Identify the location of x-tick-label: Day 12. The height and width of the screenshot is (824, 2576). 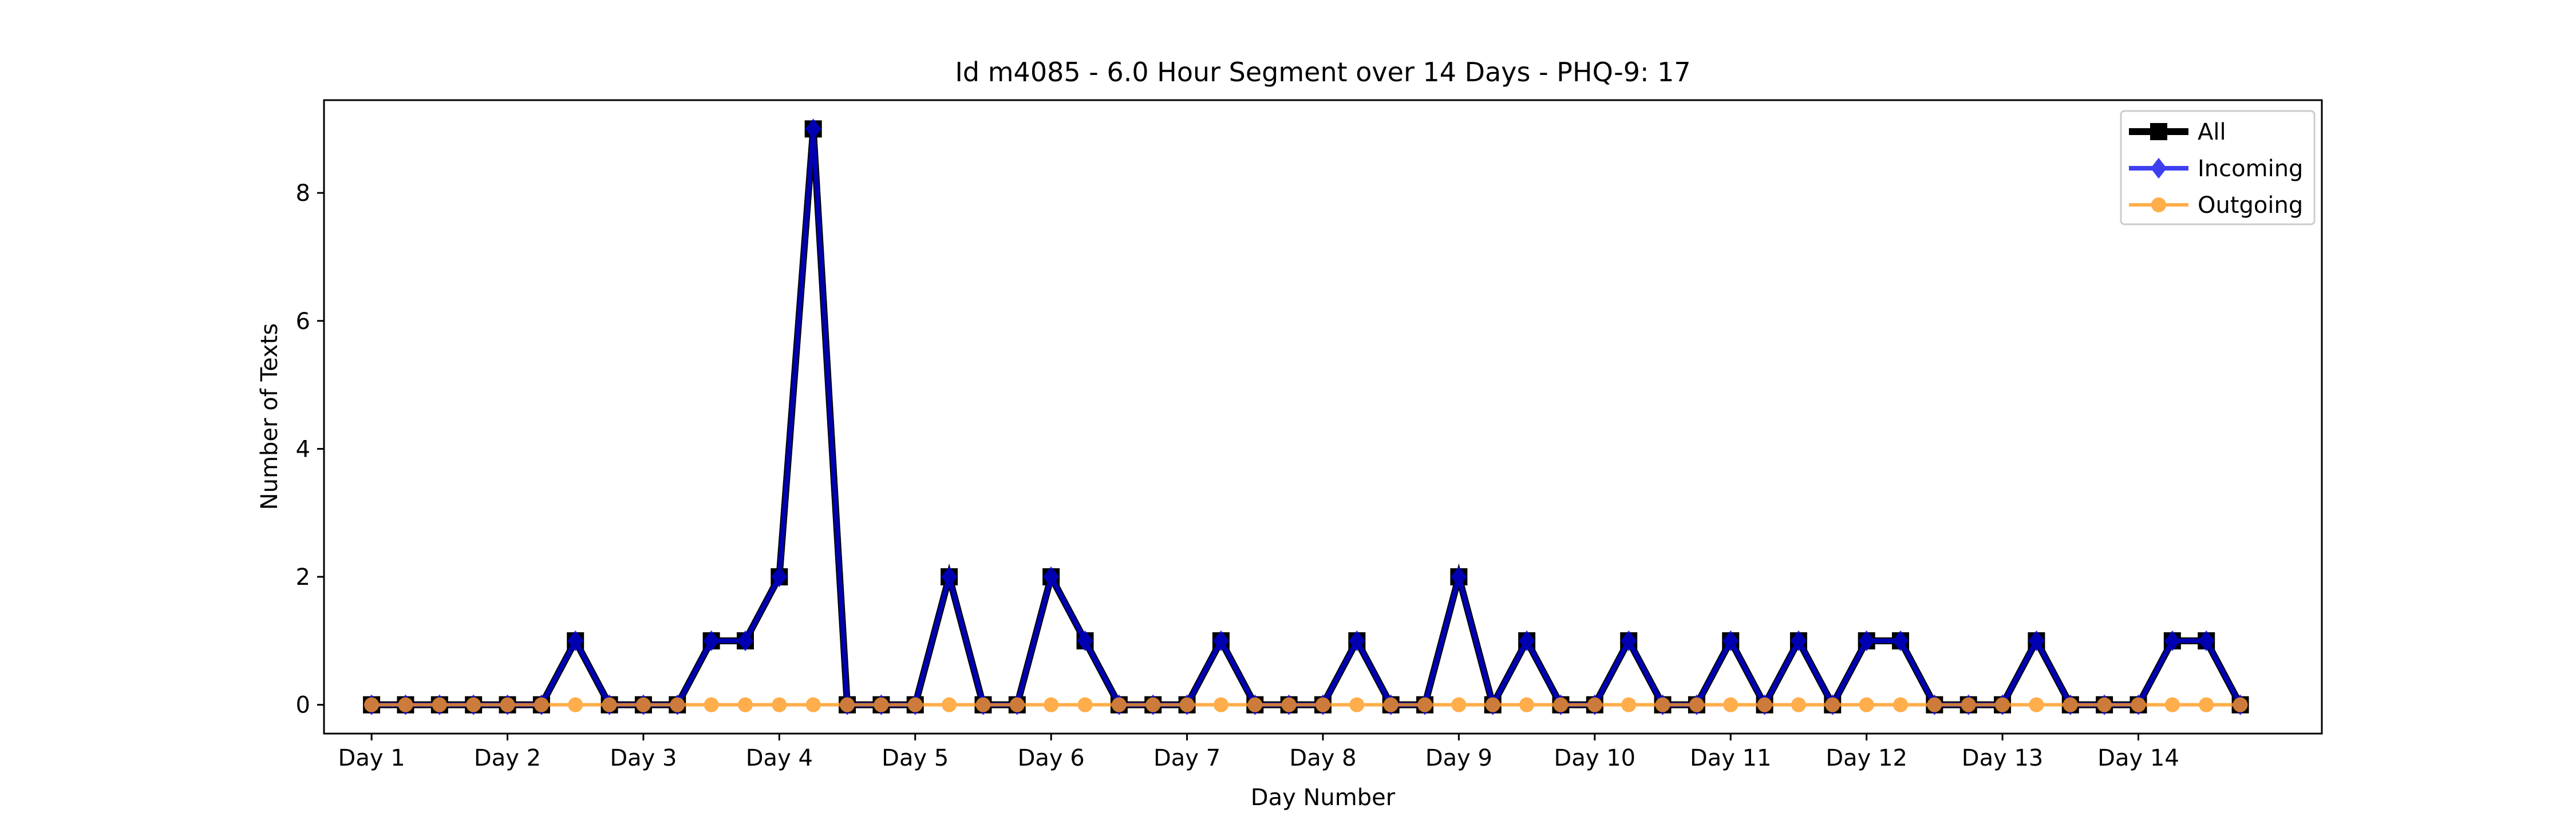
(1866, 758).